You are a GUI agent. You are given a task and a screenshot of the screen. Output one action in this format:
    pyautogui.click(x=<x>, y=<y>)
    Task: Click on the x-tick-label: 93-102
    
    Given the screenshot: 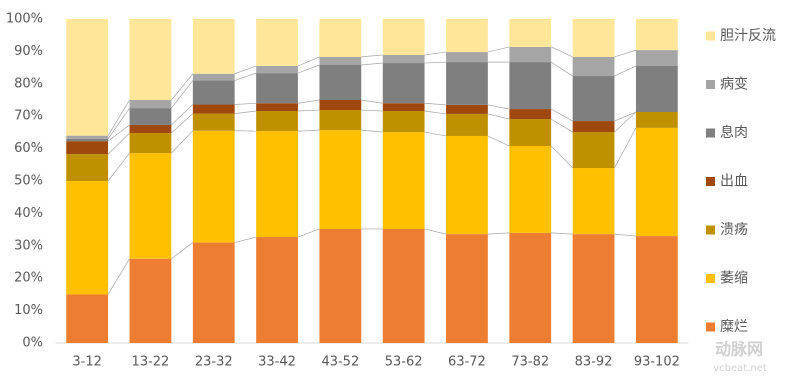 What is the action you would take?
    pyautogui.click(x=657, y=362)
    